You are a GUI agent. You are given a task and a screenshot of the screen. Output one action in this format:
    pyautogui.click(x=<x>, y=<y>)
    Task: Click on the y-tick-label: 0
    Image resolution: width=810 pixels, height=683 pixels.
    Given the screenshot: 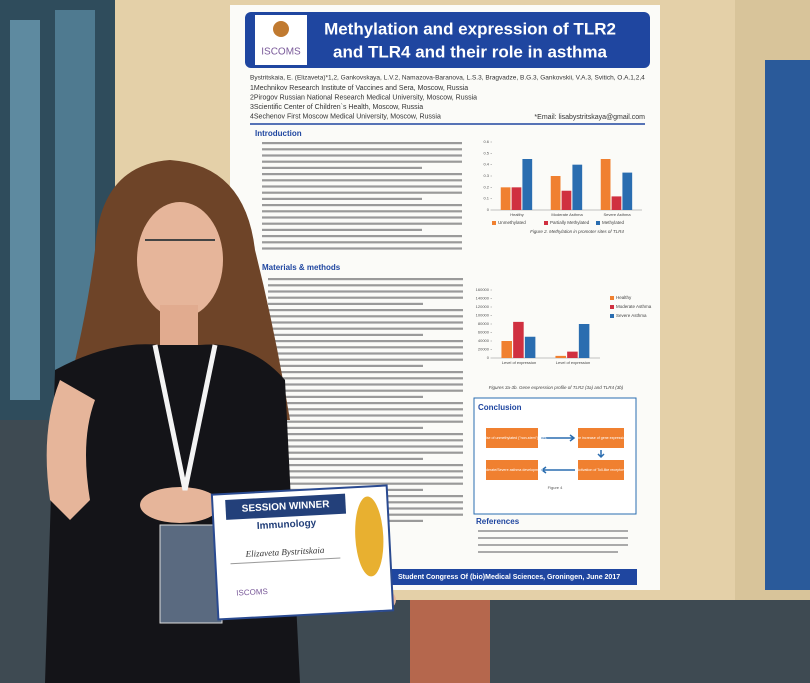 What is the action you would take?
    pyautogui.click(x=488, y=357)
    